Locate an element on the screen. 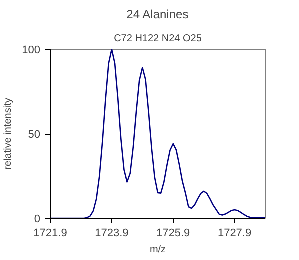 The height and width of the screenshot is (260, 299). chart-title: 24 Alanines is located at coordinates (157, 15).